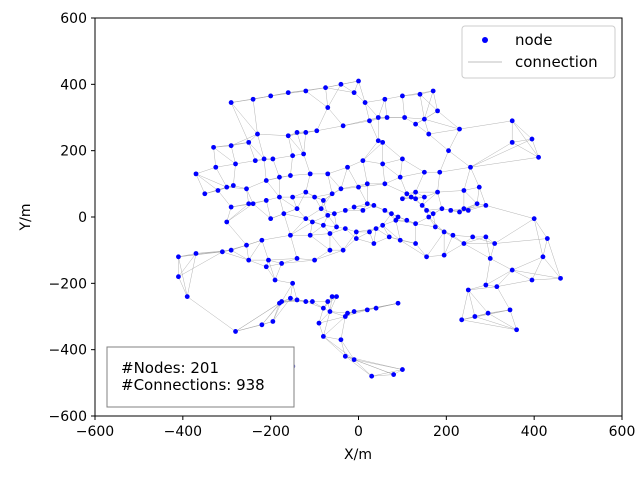 The width and height of the screenshot is (640, 480). What do you see at coordinates (200, 377) in the screenshot?
I see `stats-annotation: #Nodes: 201 #Connections: 938` at bounding box center [200, 377].